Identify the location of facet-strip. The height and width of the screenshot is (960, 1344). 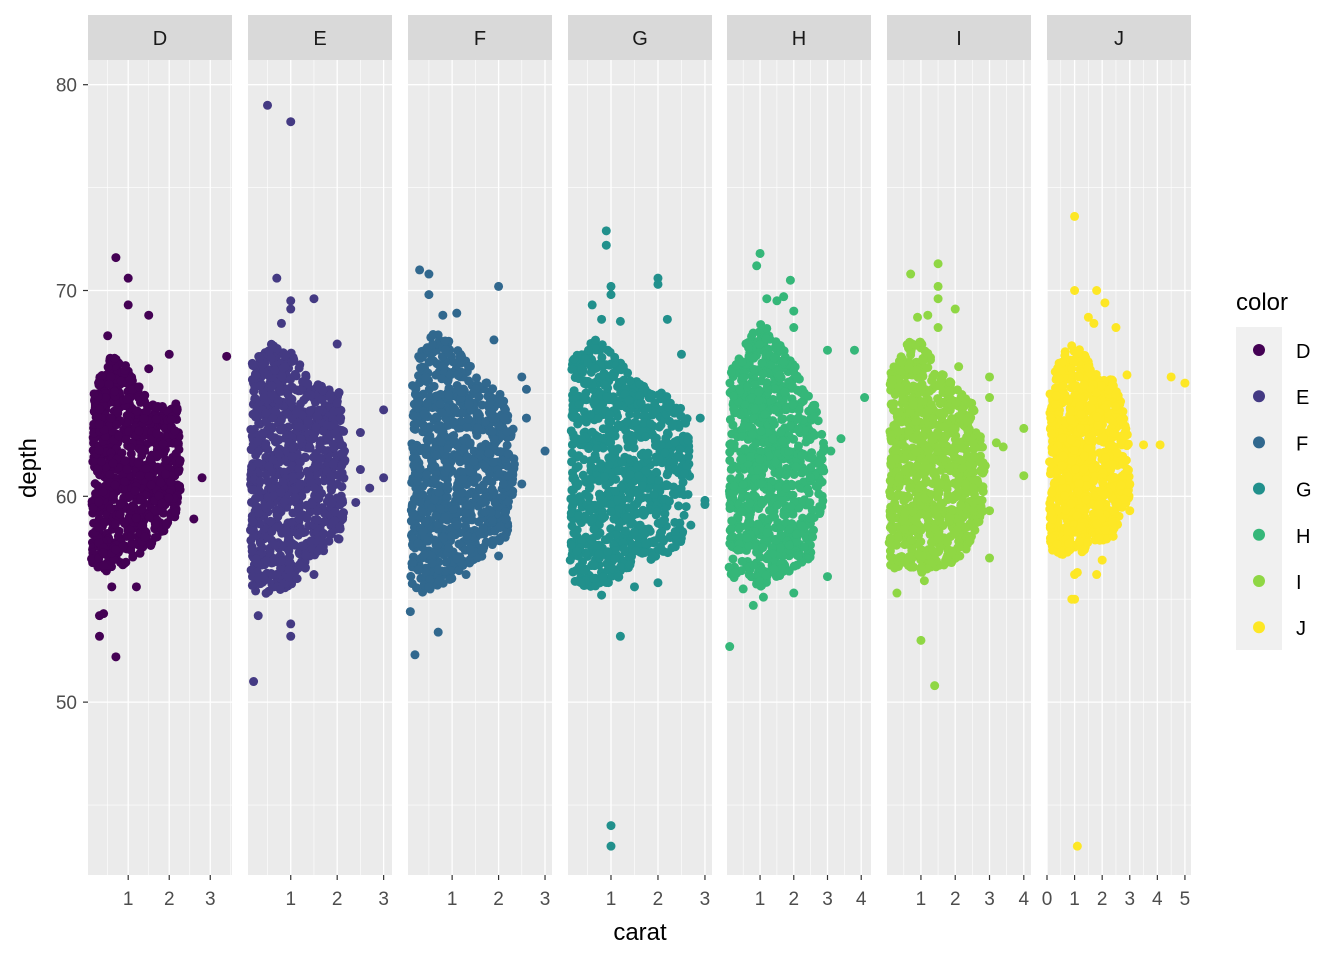
(160, 37).